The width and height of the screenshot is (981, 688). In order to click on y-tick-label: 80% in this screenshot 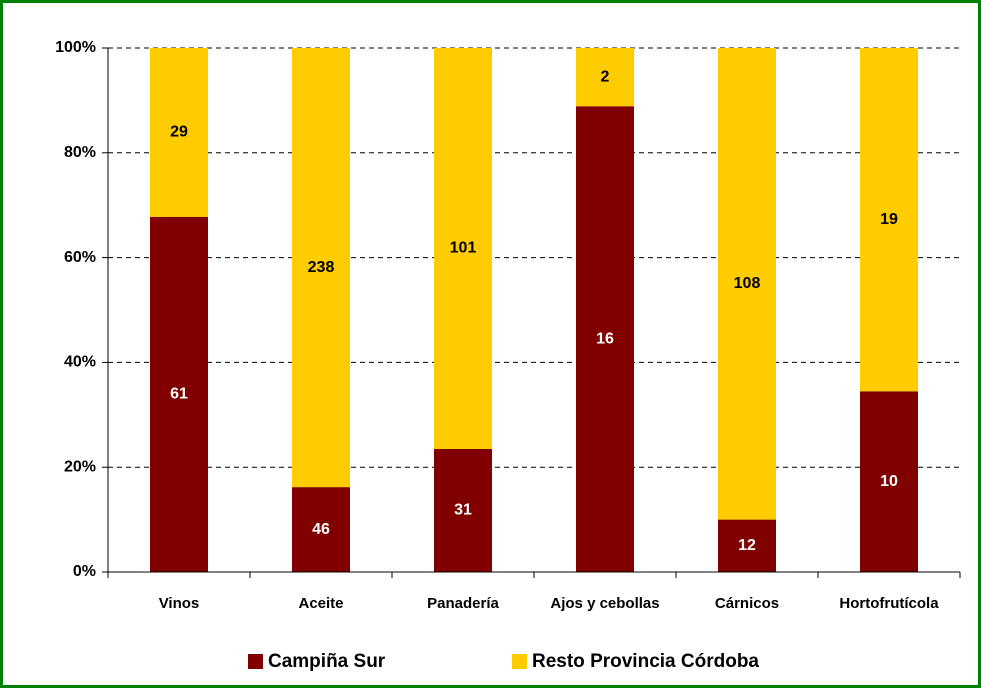, I will do `click(80, 152)`.